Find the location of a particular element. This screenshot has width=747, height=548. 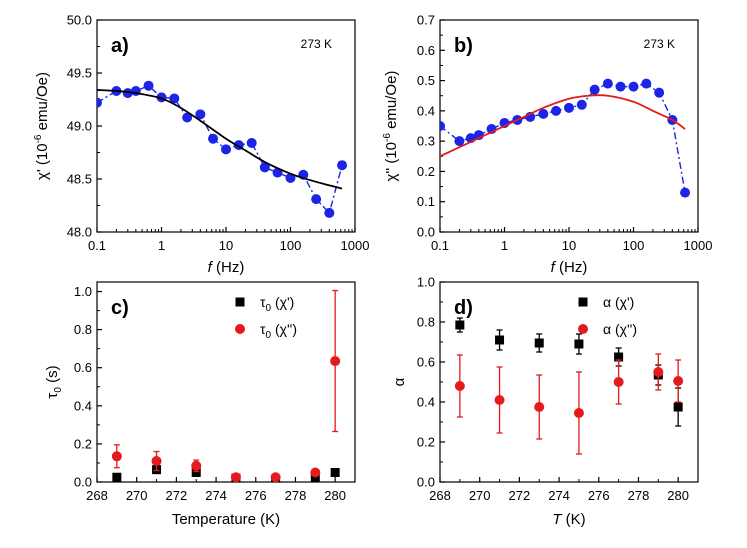

chart1-panel-label: a) is located at coordinates (120, 46).